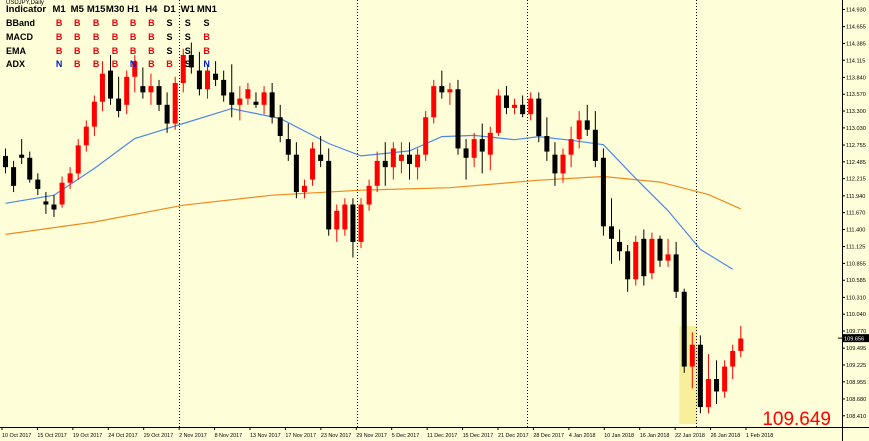  Describe the element at coordinates (690, 436) in the screenshot. I see `x-tick-label: 22 Jan 2018` at that location.